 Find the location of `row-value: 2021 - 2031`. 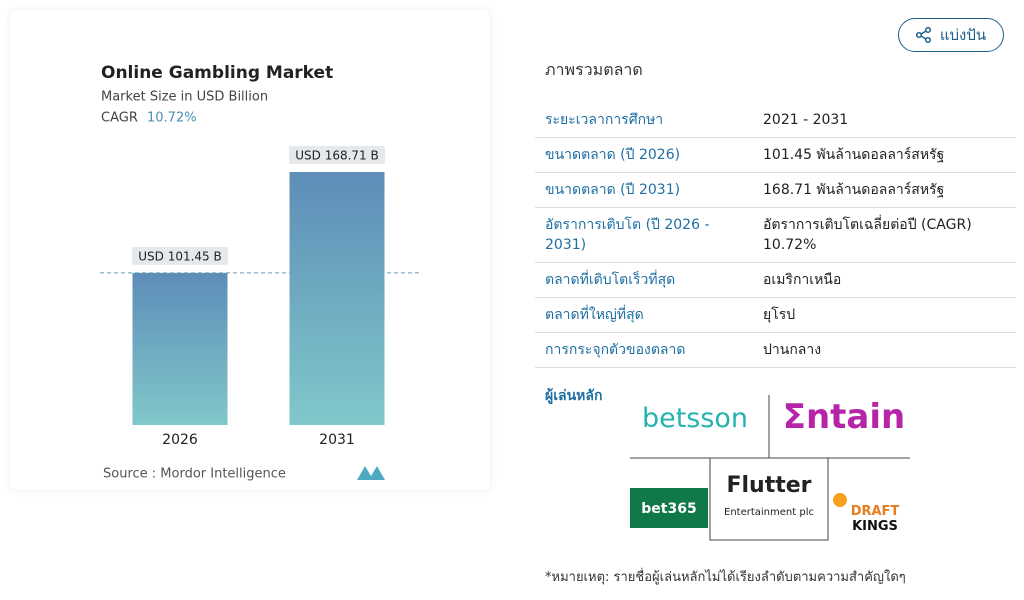

row-value: 2021 - 2031 is located at coordinates (884, 120).